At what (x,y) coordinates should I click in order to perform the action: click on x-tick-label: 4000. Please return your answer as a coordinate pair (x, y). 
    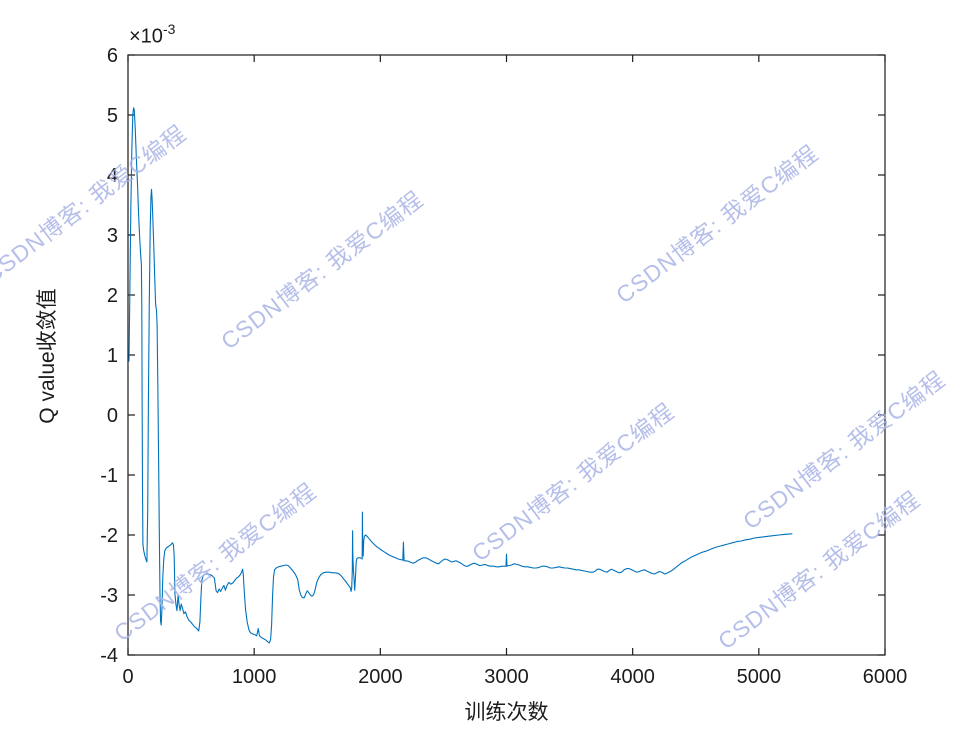
    Looking at the image, I should click on (632, 677).